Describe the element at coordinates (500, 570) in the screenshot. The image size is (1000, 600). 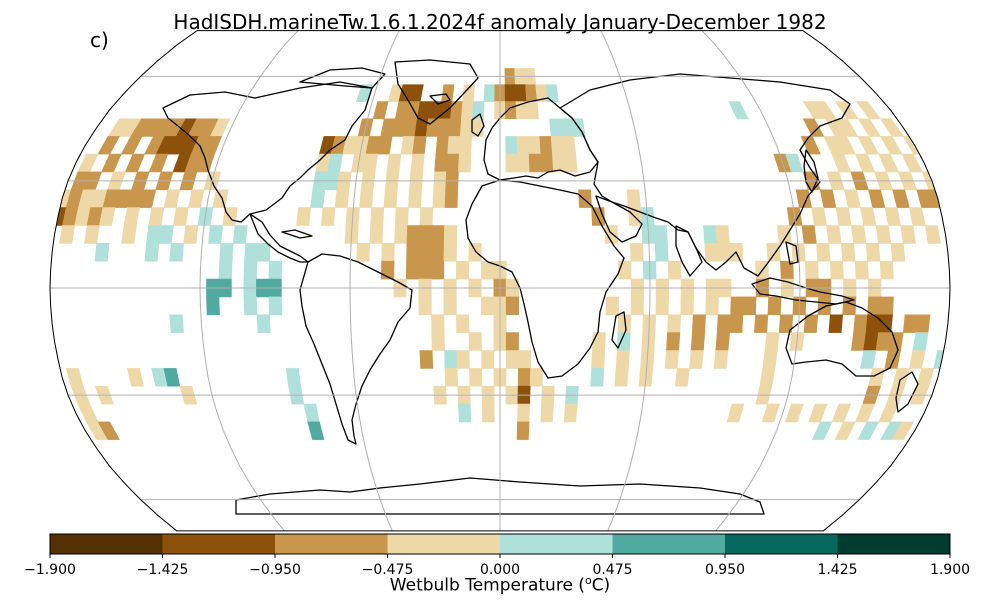
I see `colorbar-tick-label: 0.000` at that location.